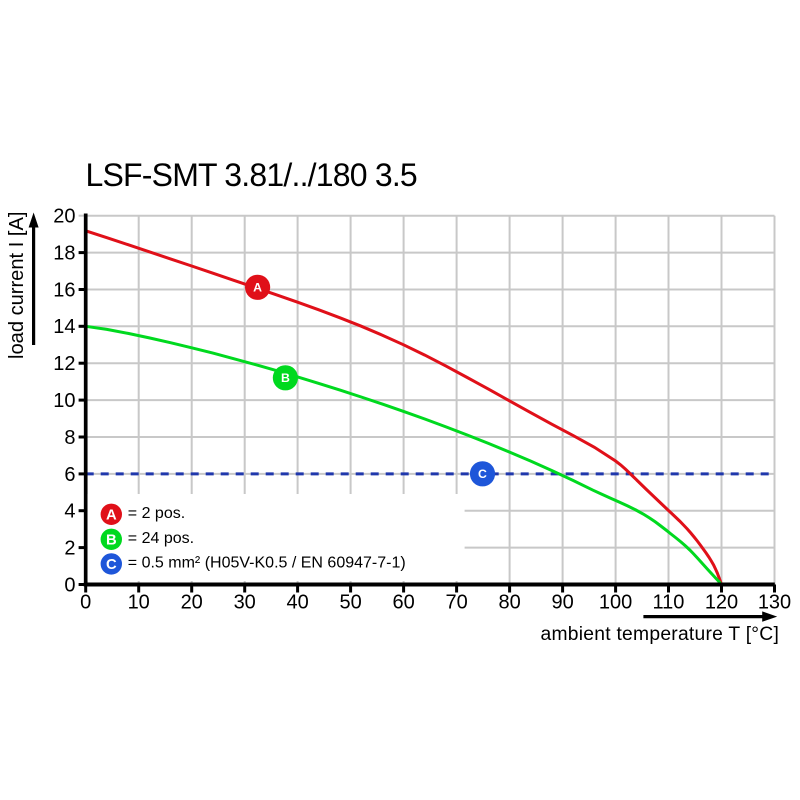  Describe the element at coordinates (403, 603) in the screenshot. I see `svg-text: 60` at that location.